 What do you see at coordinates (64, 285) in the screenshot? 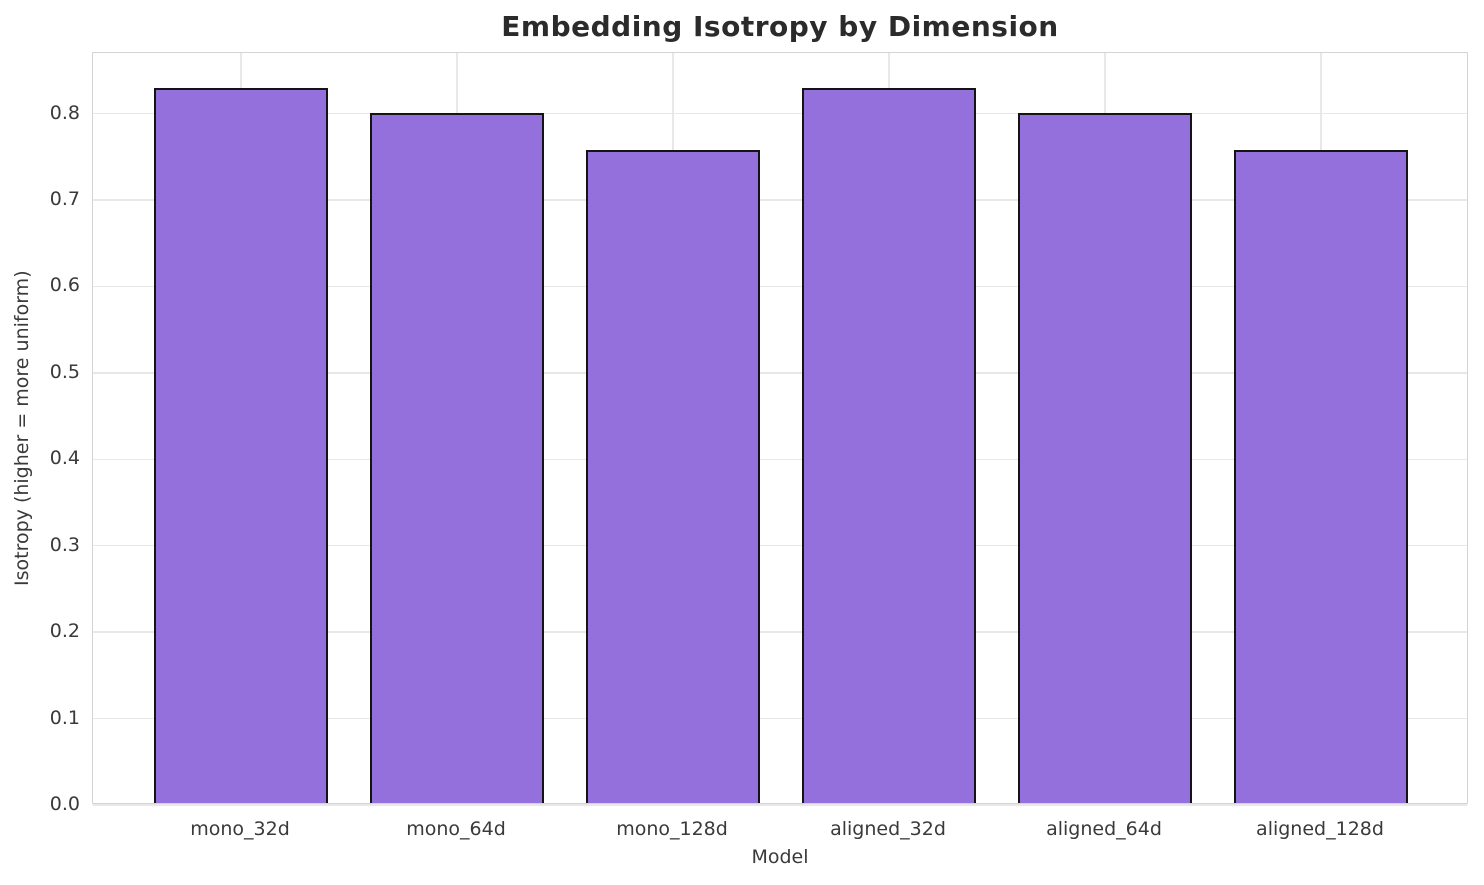
I see `y-tick-label-0.6: 0.6` at bounding box center [64, 285].